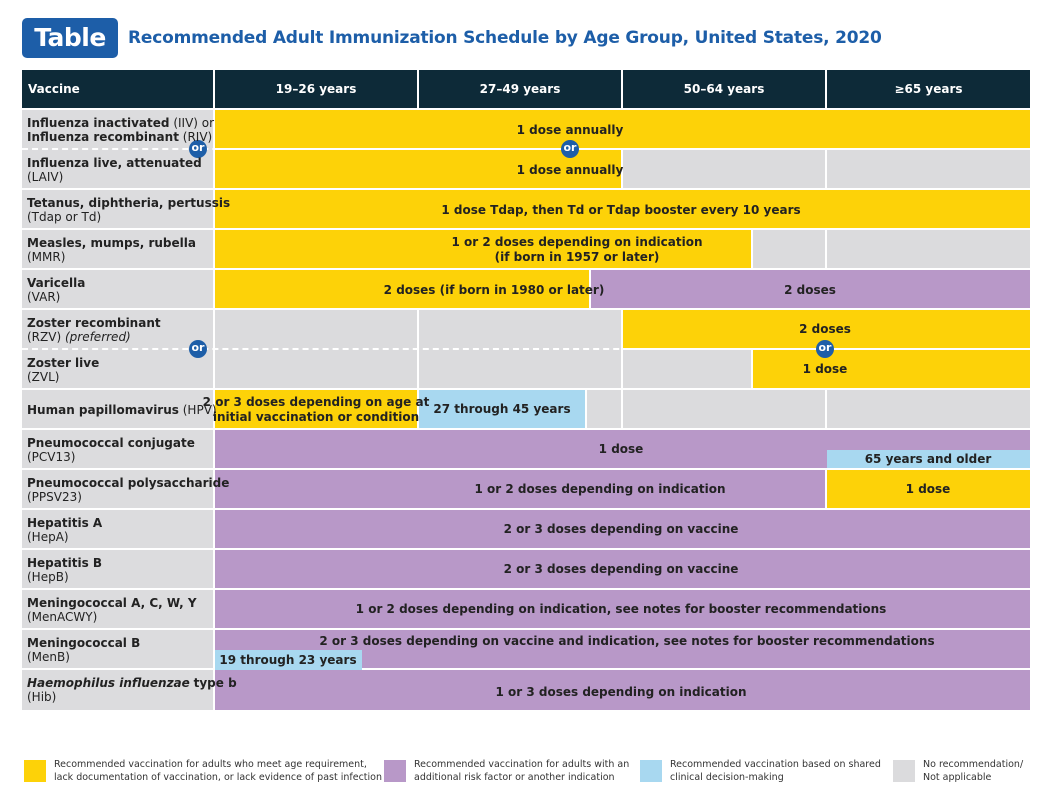 The height and width of the screenshot is (791, 1039). Describe the element at coordinates (108, 683) in the screenshot. I see `label-part: Haemophilus influenzae` at that location.